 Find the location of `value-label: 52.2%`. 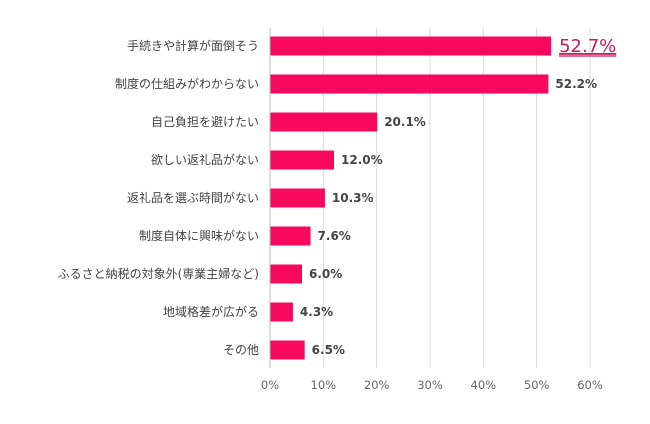

value-label: 52.2% is located at coordinates (576, 84).